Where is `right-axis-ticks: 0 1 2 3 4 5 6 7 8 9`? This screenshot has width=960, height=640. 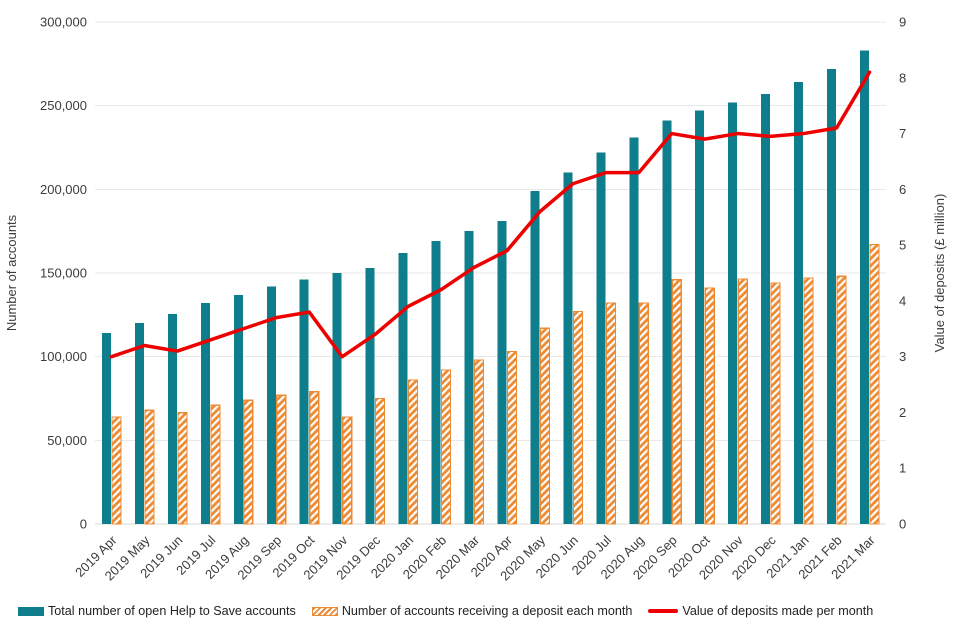 right-axis-ticks: 0 1 2 3 4 5 6 7 8 9 is located at coordinates (902, 273).